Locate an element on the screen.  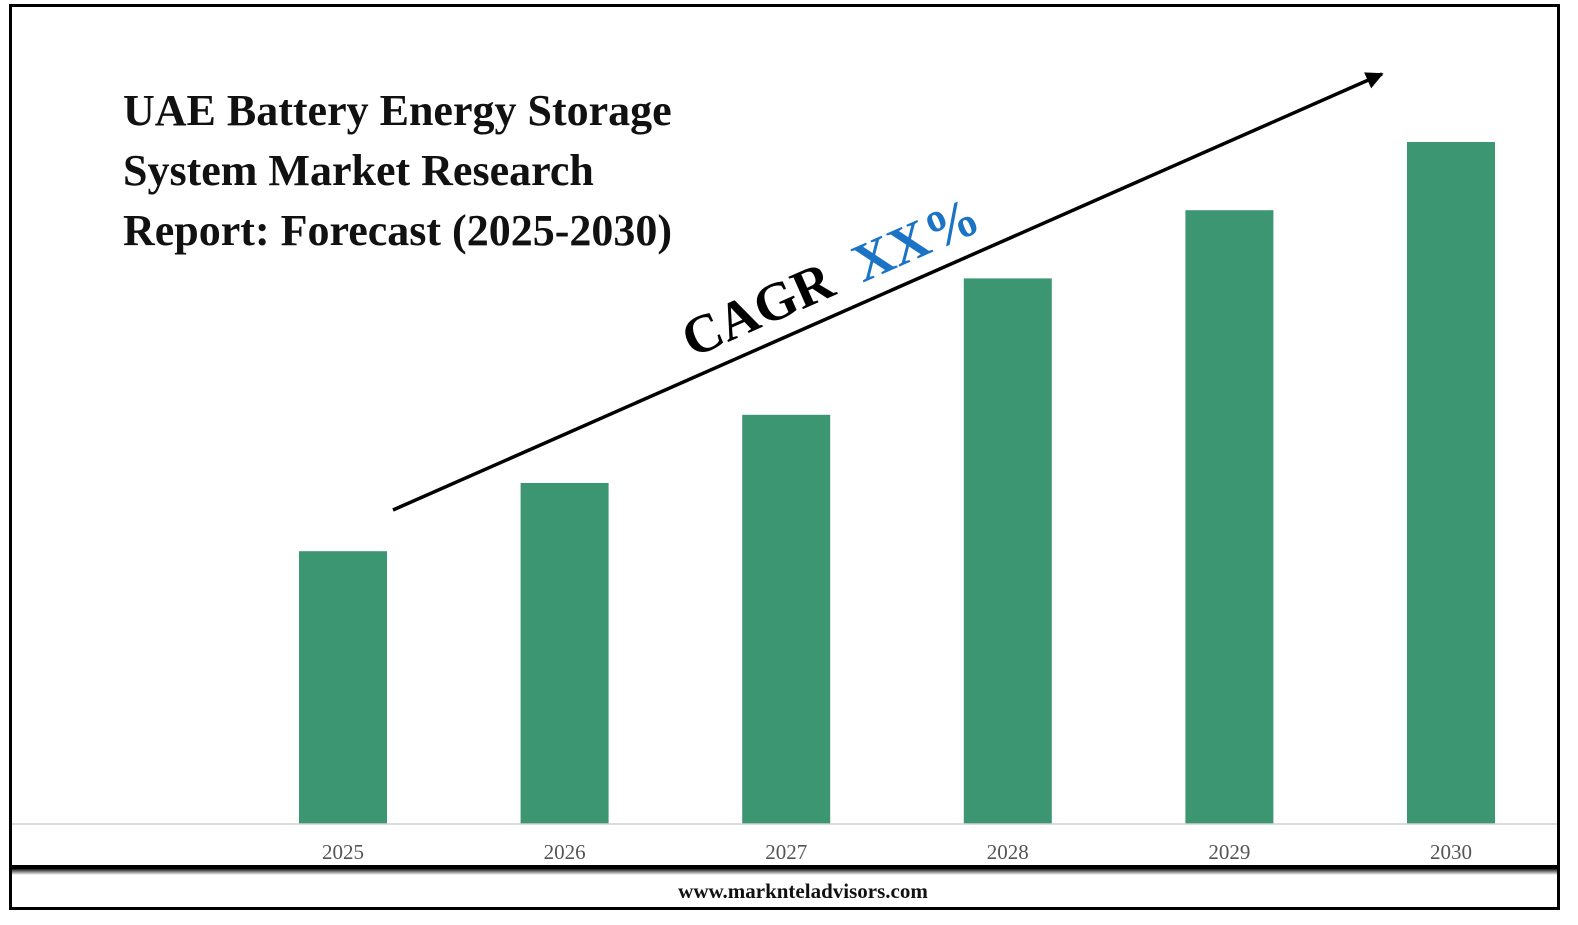
x-tick-label-2030: 2030 is located at coordinates (1451, 852).